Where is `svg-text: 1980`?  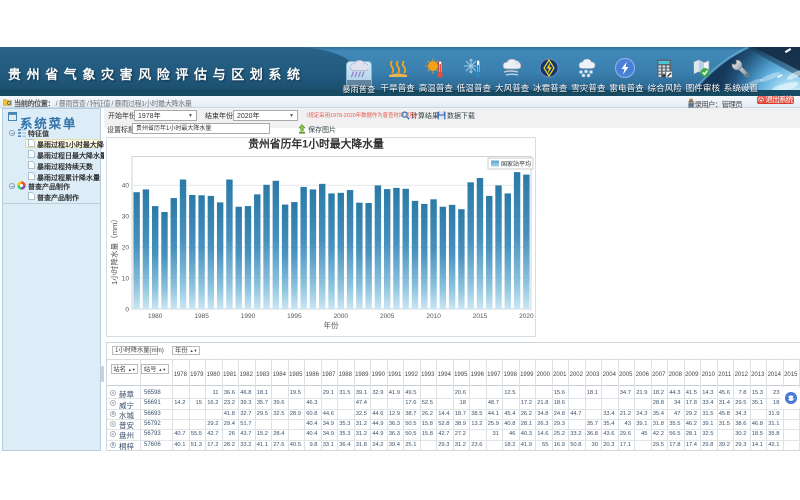
svg-text: 1980 is located at coordinates (155, 316).